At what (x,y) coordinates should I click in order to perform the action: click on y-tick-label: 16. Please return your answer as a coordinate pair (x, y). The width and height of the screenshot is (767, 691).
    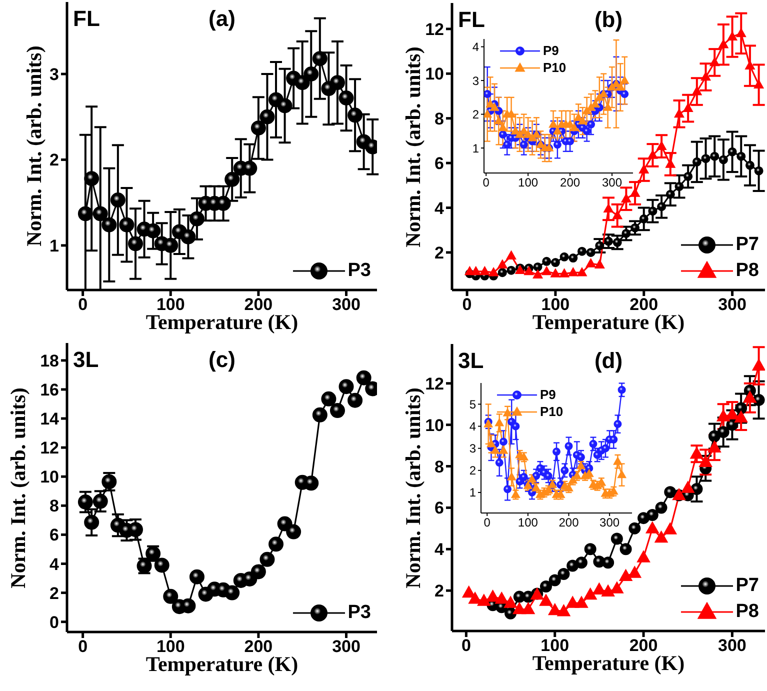
    Looking at the image, I should click on (49, 390).